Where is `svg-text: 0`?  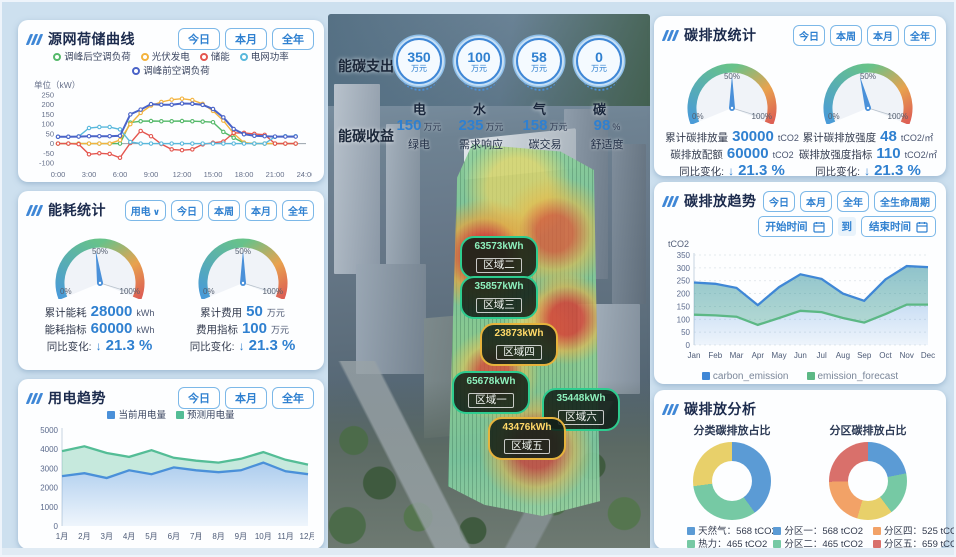
svg-text: 0 is located at coordinates (52, 143).